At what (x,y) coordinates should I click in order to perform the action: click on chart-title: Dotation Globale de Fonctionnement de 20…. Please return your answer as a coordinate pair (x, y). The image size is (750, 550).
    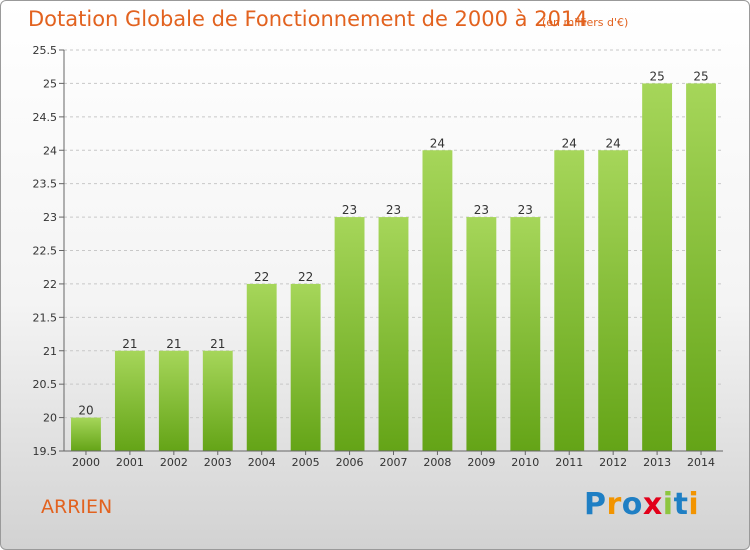
    Looking at the image, I should click on (308, 19).